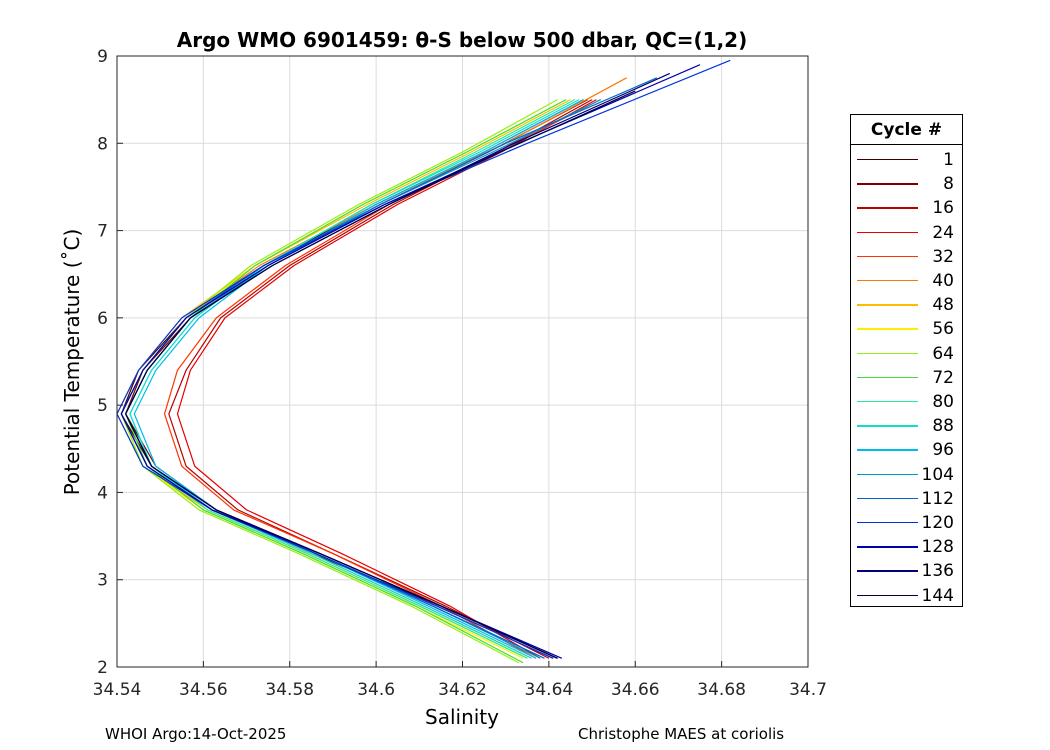 This screenshot has height=750, width=1050. What do you see at coordinates (937, 571) in the screenshot?
I see `legend-label: 136` at bounding box center [937, 571].